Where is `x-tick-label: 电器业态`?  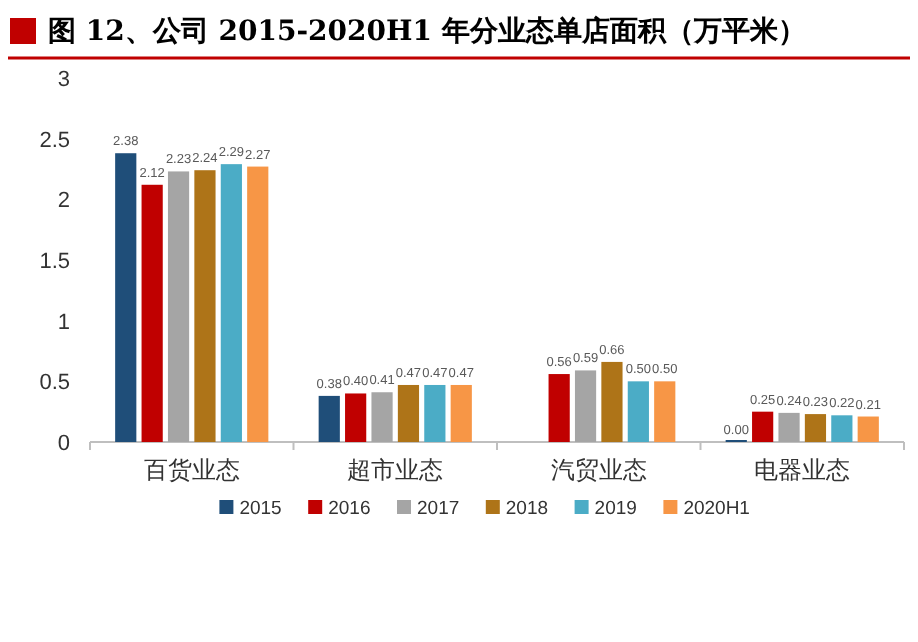
x-tick-label: 电器业态 is located at coordinates (802, 470).